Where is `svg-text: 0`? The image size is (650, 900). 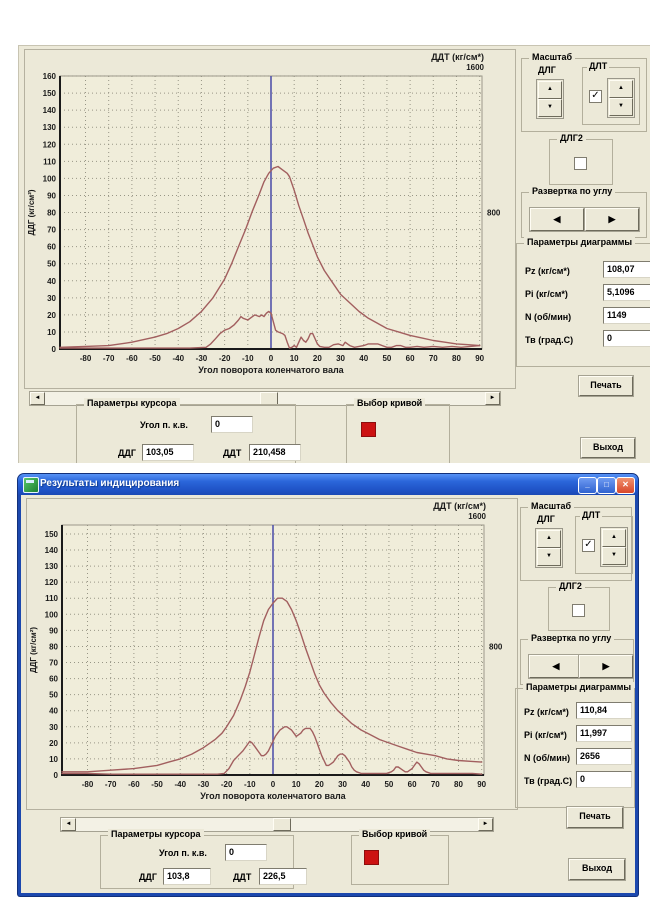
svg-text: 0 is located at coordinates (271, 358).